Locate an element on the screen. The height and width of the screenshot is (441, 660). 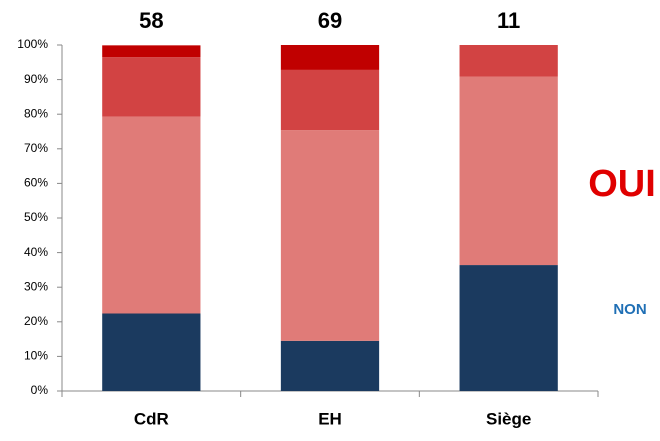
annotation: NON is located at coordinates (629, 309).